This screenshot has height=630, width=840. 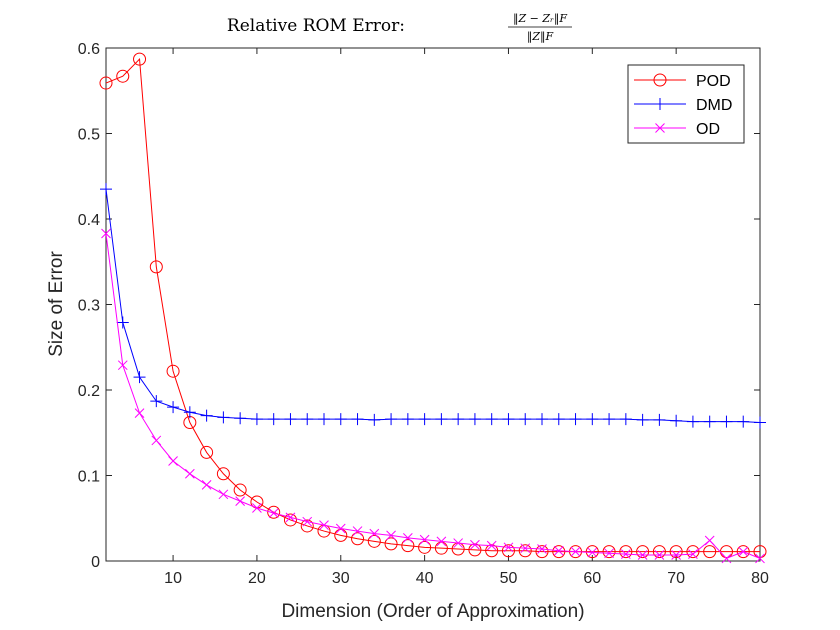 I want to click on x-tick-label: 20, so click(x=257, y=578).